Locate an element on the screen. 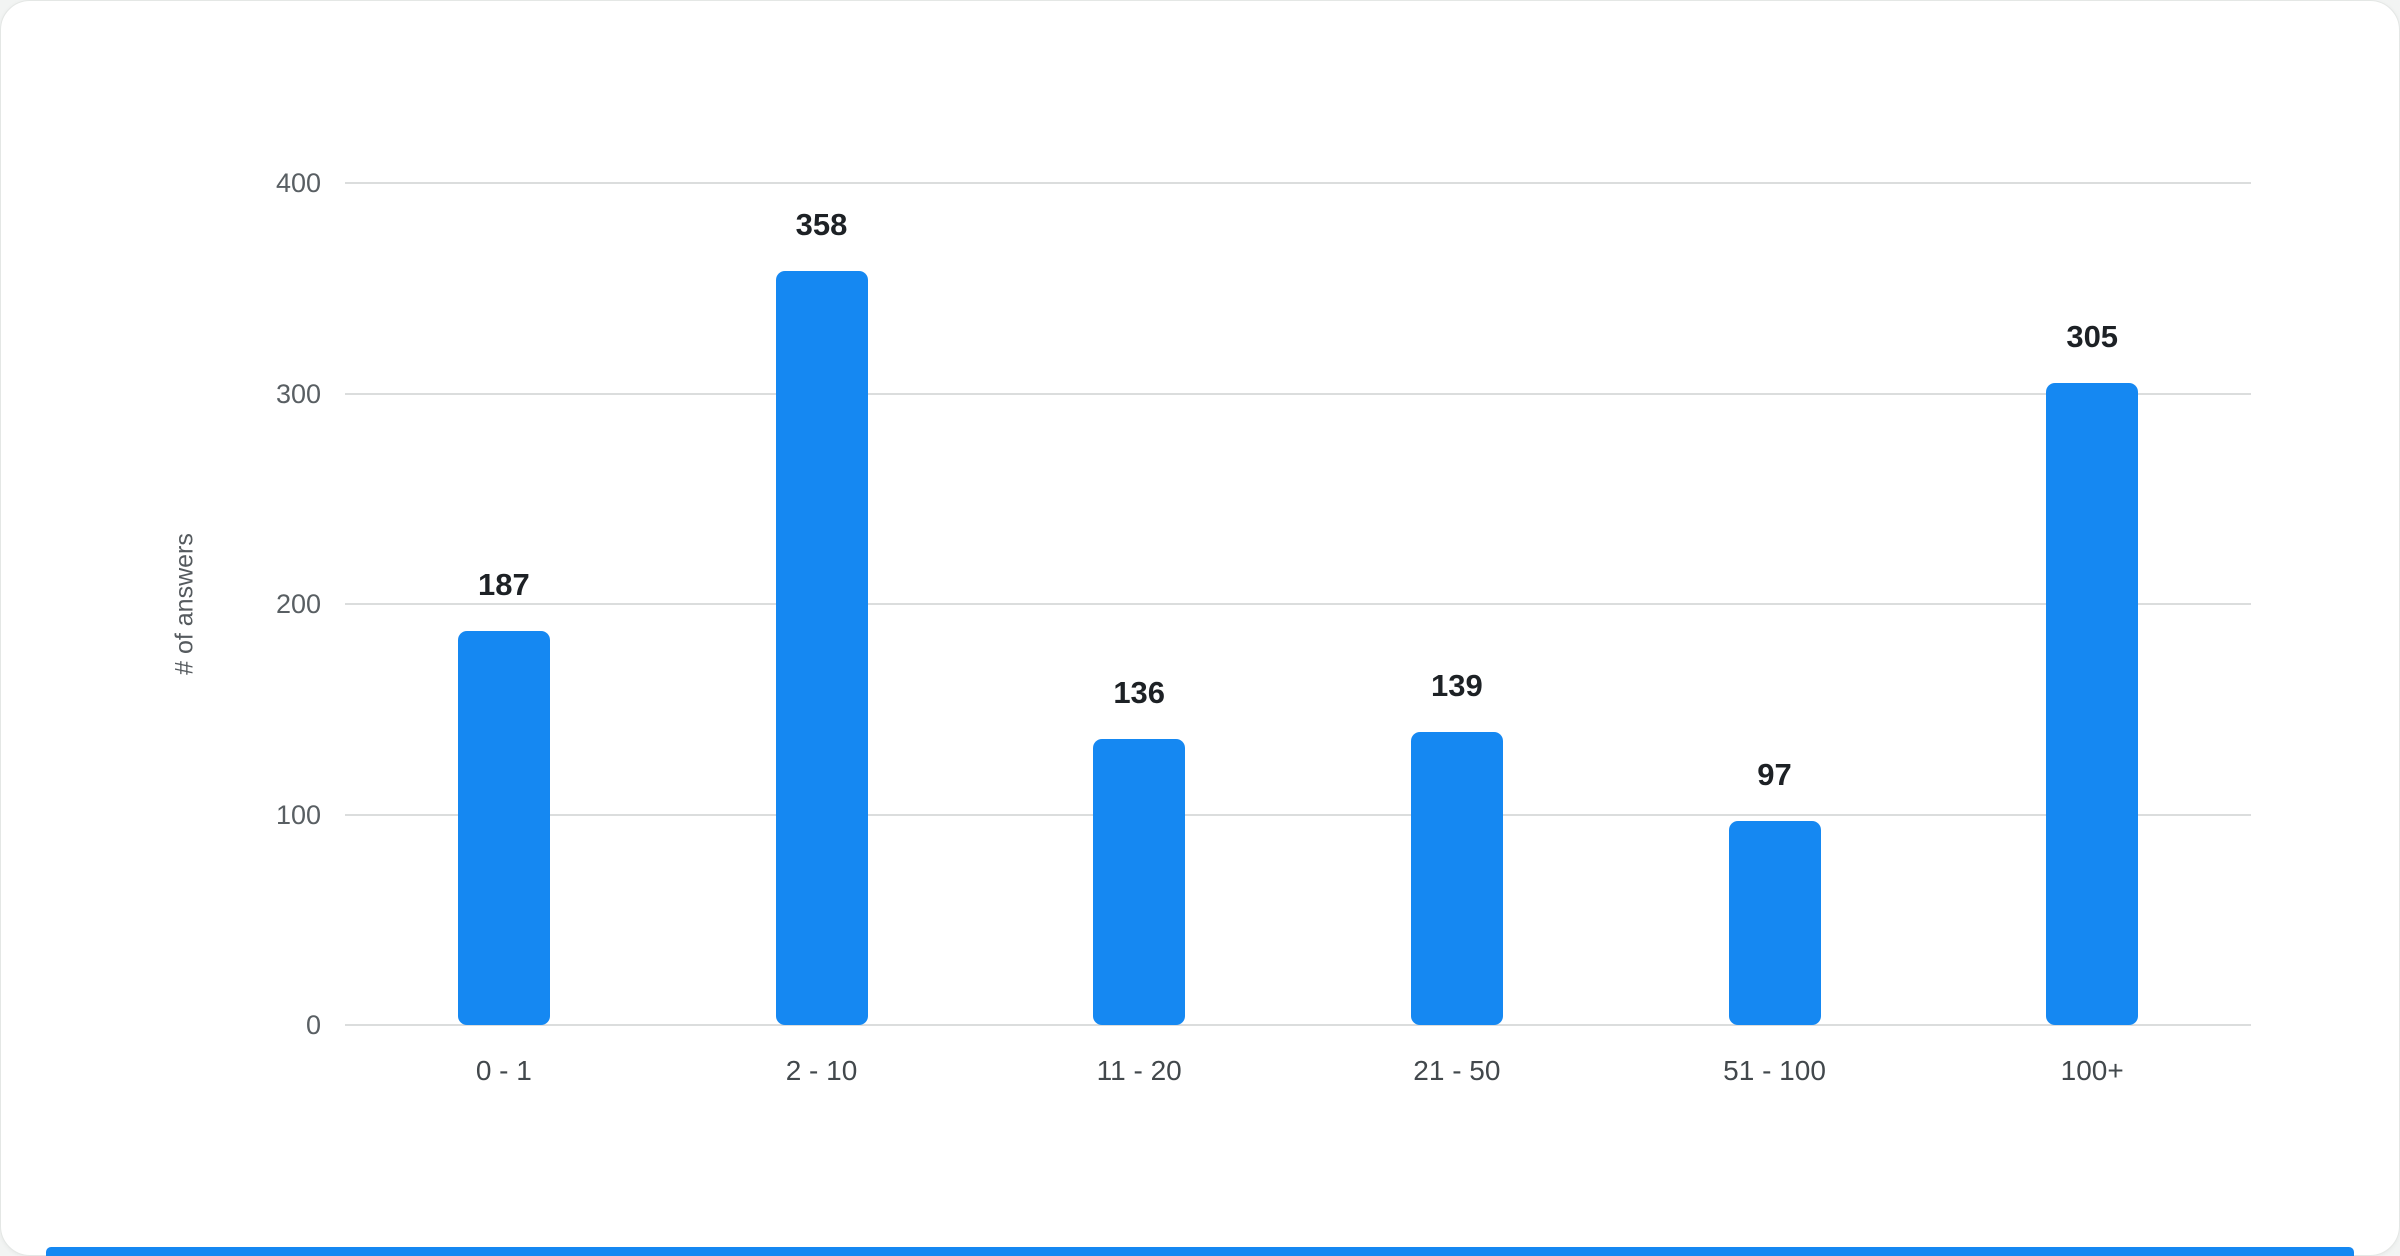 This screenshot has width=2400, height=1256. x-tick-label: 51 - 100 is located at coordinates (1774, 1070).